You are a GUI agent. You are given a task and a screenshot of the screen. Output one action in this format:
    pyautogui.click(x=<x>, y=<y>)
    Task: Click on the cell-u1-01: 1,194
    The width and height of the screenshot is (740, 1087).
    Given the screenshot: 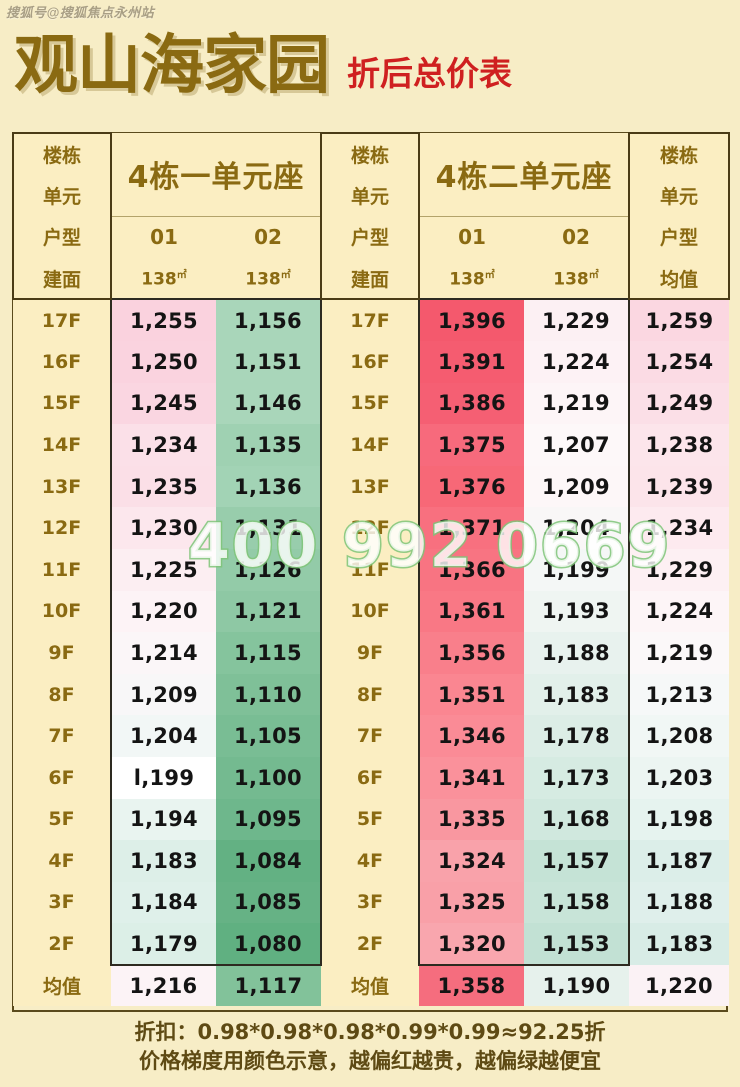 What is the action you would take?
    pyautogui.click(x=163, y=819)
    